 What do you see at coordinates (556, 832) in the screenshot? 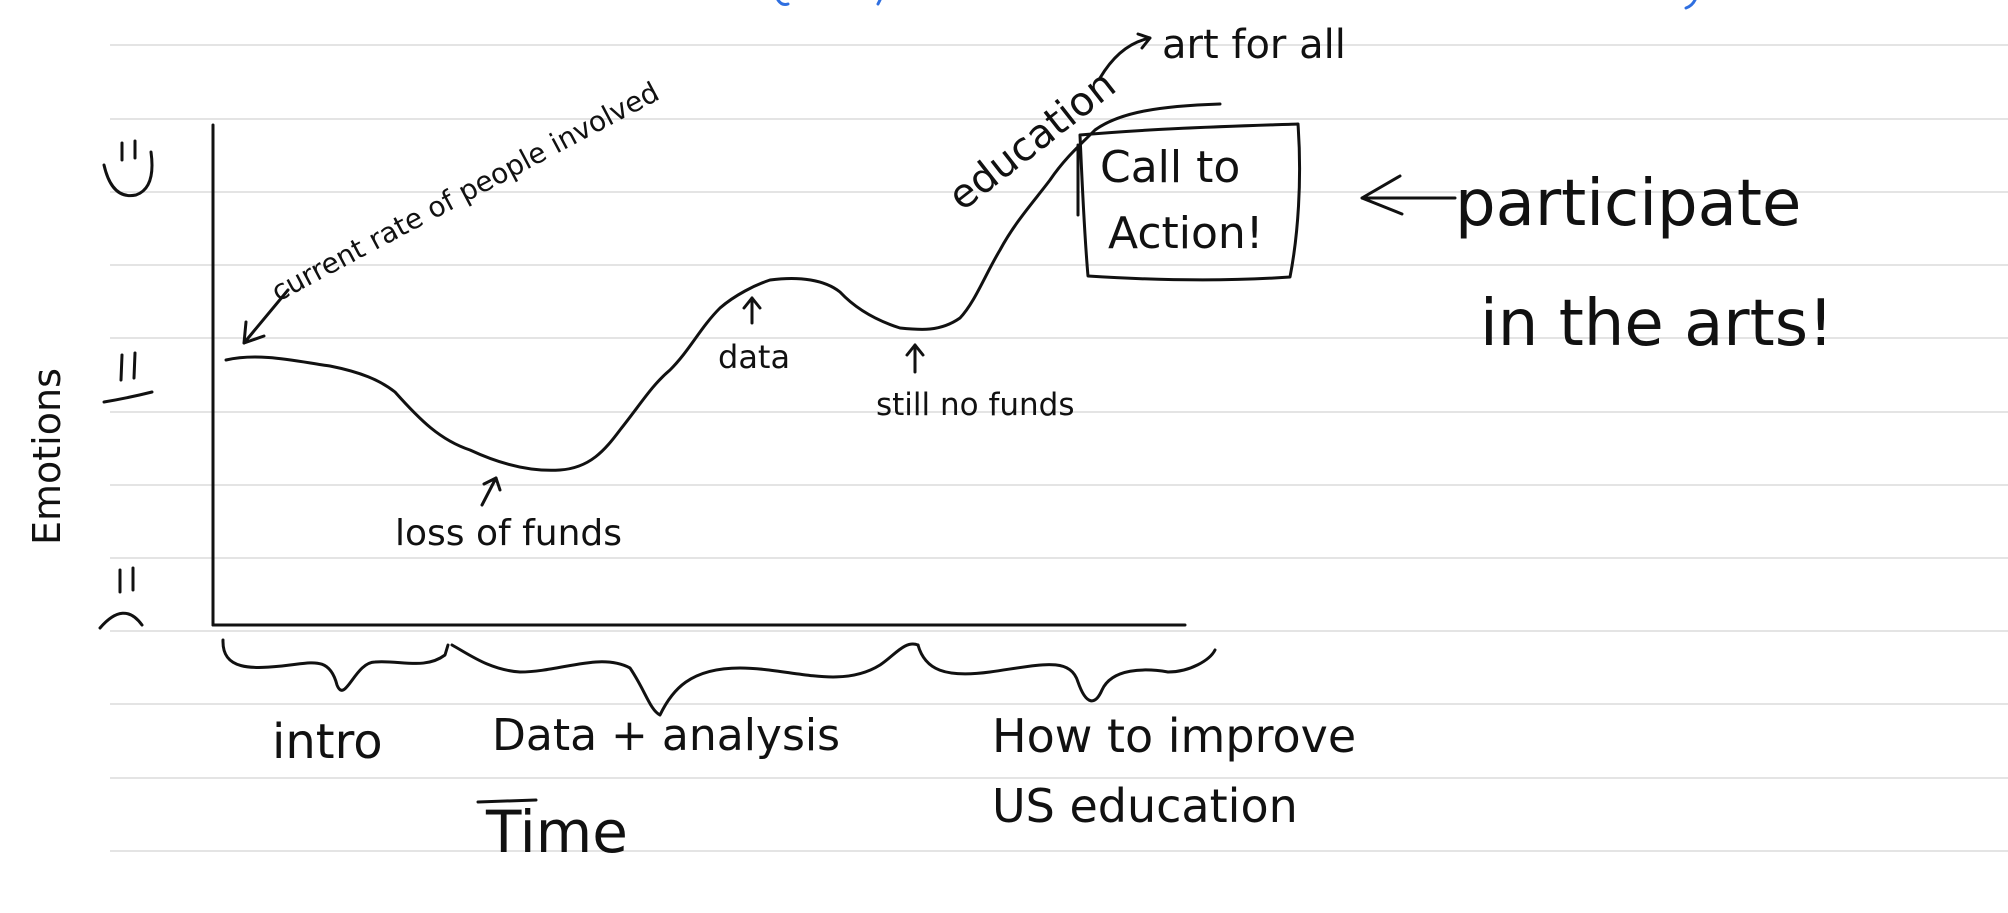
I see `x-axis-label: Time` at bounding box center [556, 832].